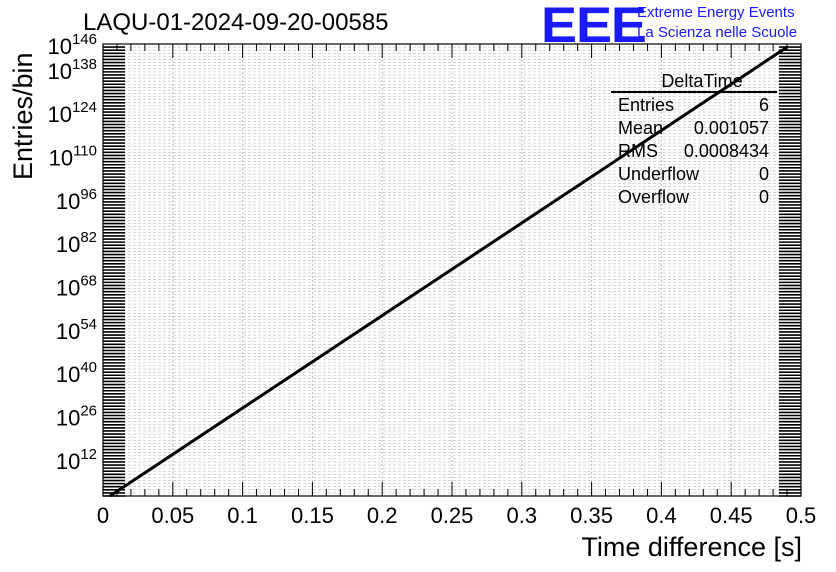 The image size is (836, 572). Describe the element at coordinates (242, 515) in the screenshot. I see `x-tick-label: 0.1` at that location.